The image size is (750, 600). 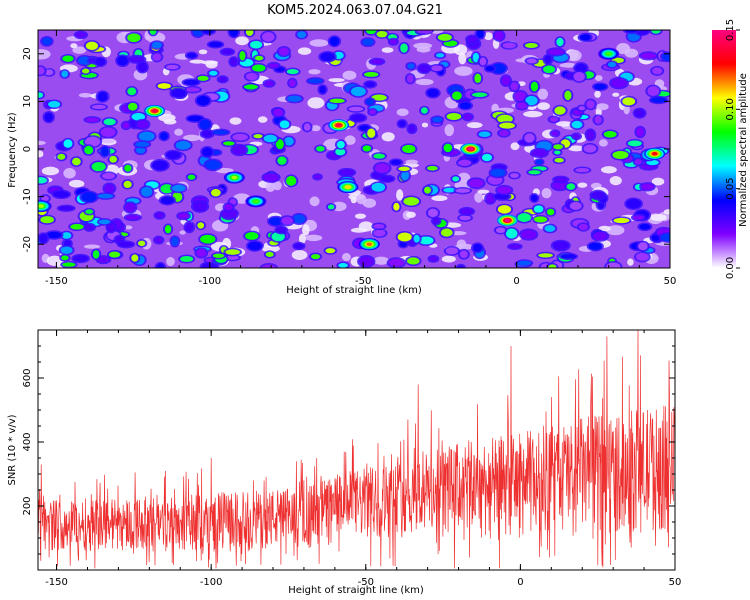 What do you see at coordinates (209, 281) in the screenshot?
I see `heatmap-x-tick-label: -100` at bounding box center [209, 281].